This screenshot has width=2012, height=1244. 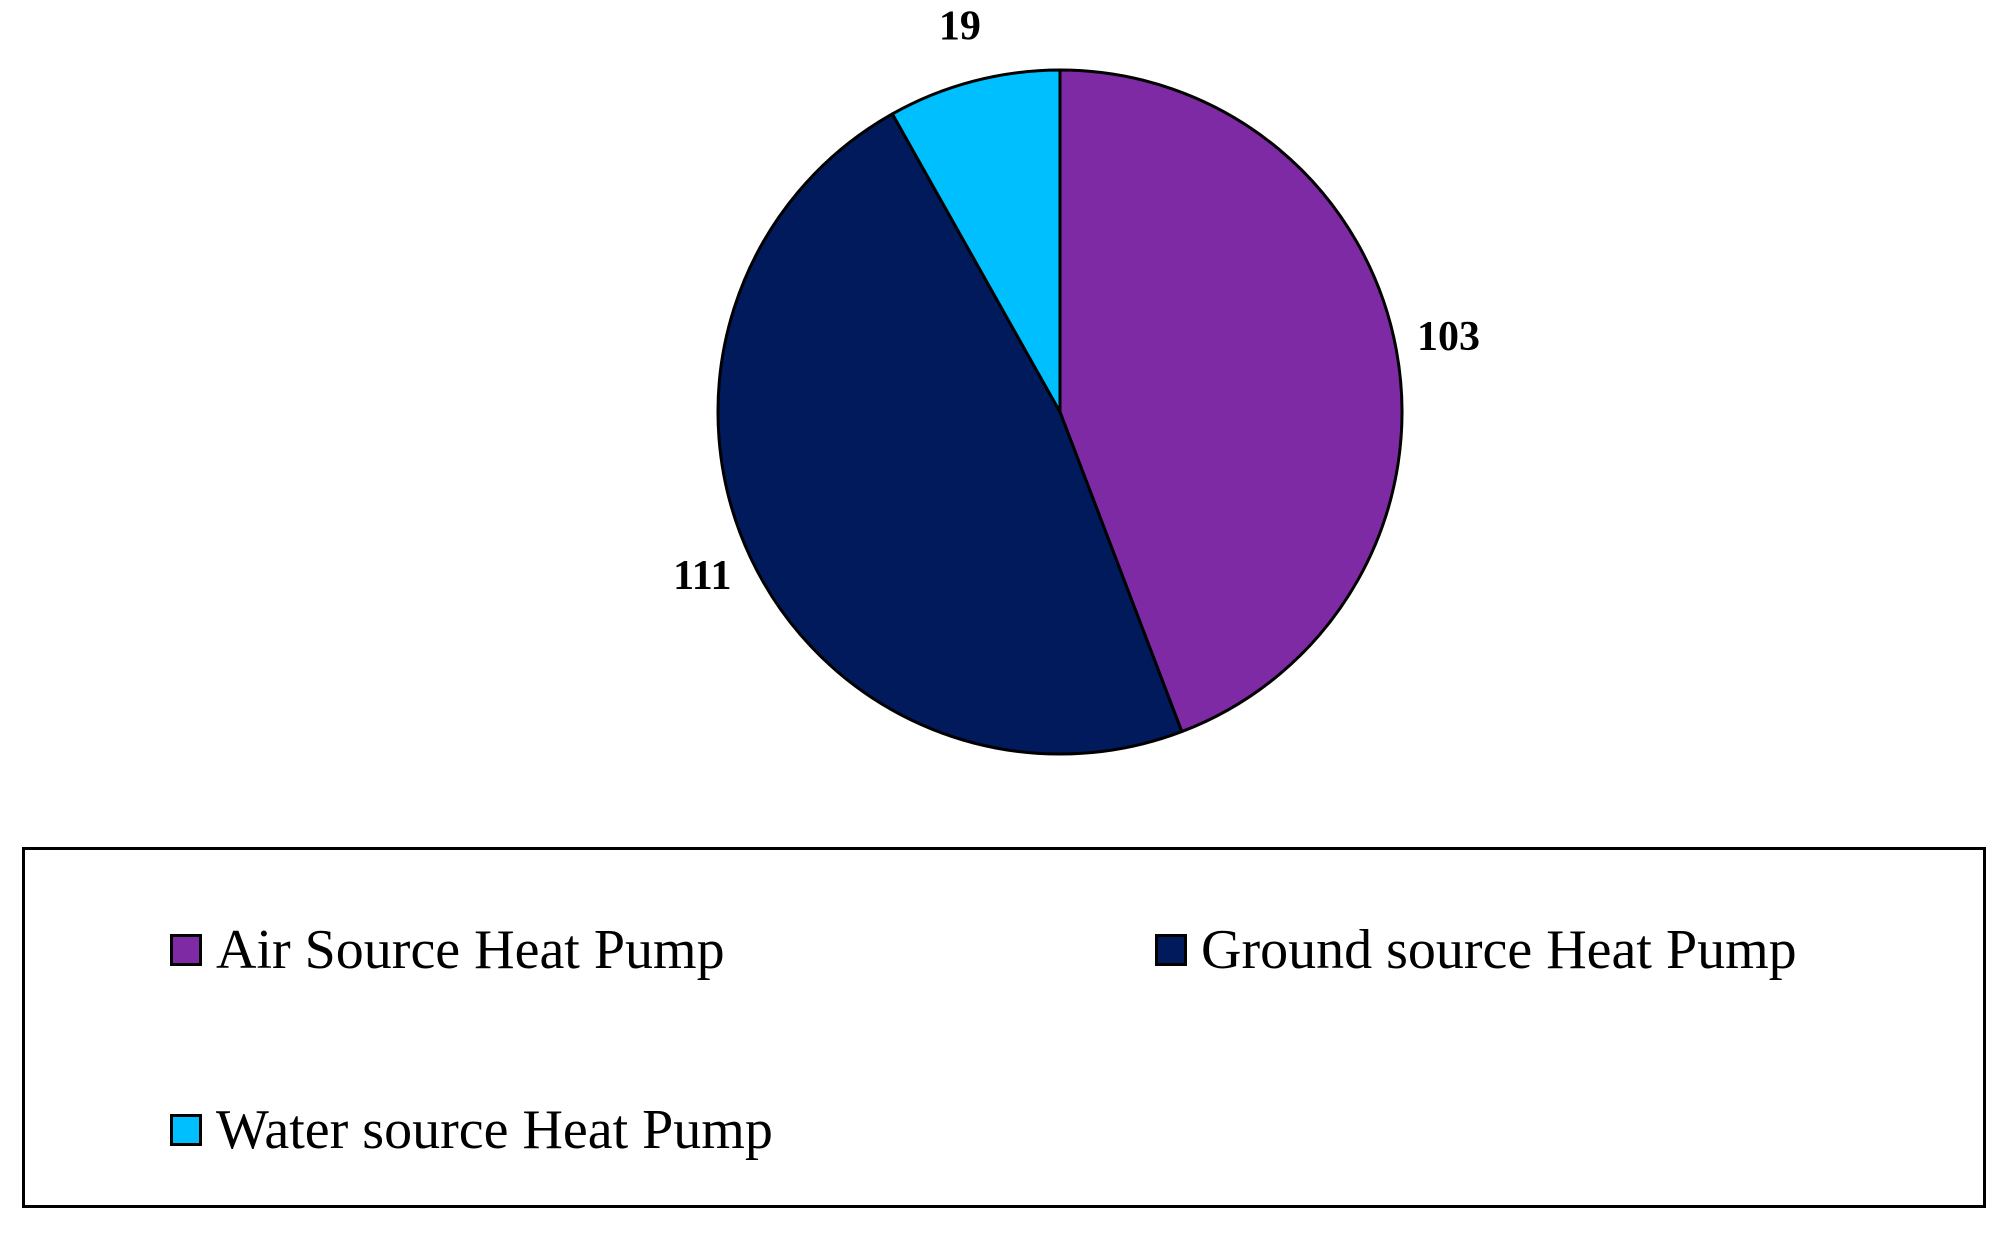 I want to click on data-label-air-source-heat-pump: 103, so click(x=1448, y=337).